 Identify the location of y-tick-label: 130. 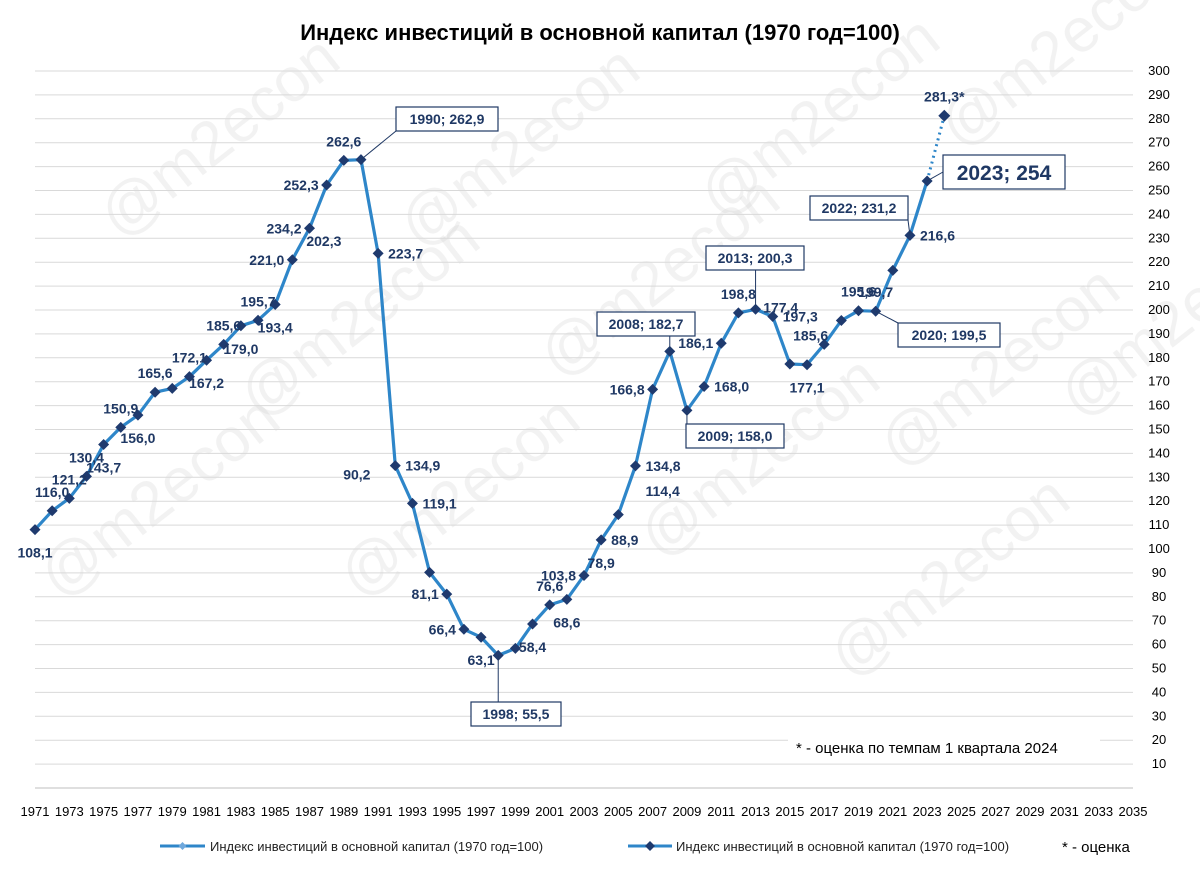
(1159, 476).